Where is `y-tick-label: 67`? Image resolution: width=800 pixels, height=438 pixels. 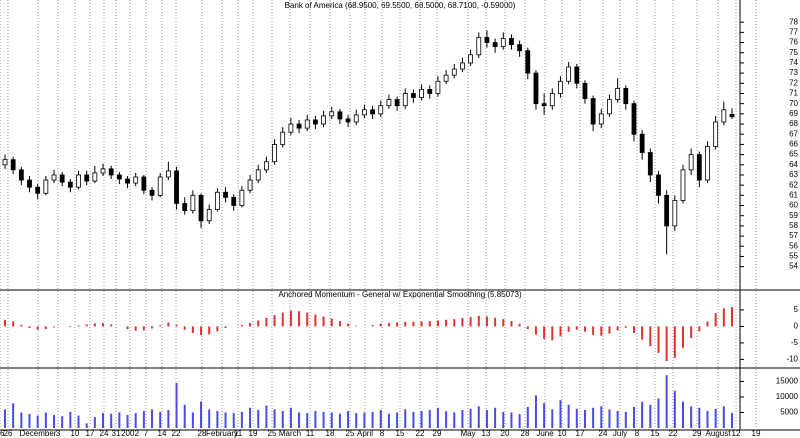 y-tick-label: 67 is located at coordinates (793, 133).